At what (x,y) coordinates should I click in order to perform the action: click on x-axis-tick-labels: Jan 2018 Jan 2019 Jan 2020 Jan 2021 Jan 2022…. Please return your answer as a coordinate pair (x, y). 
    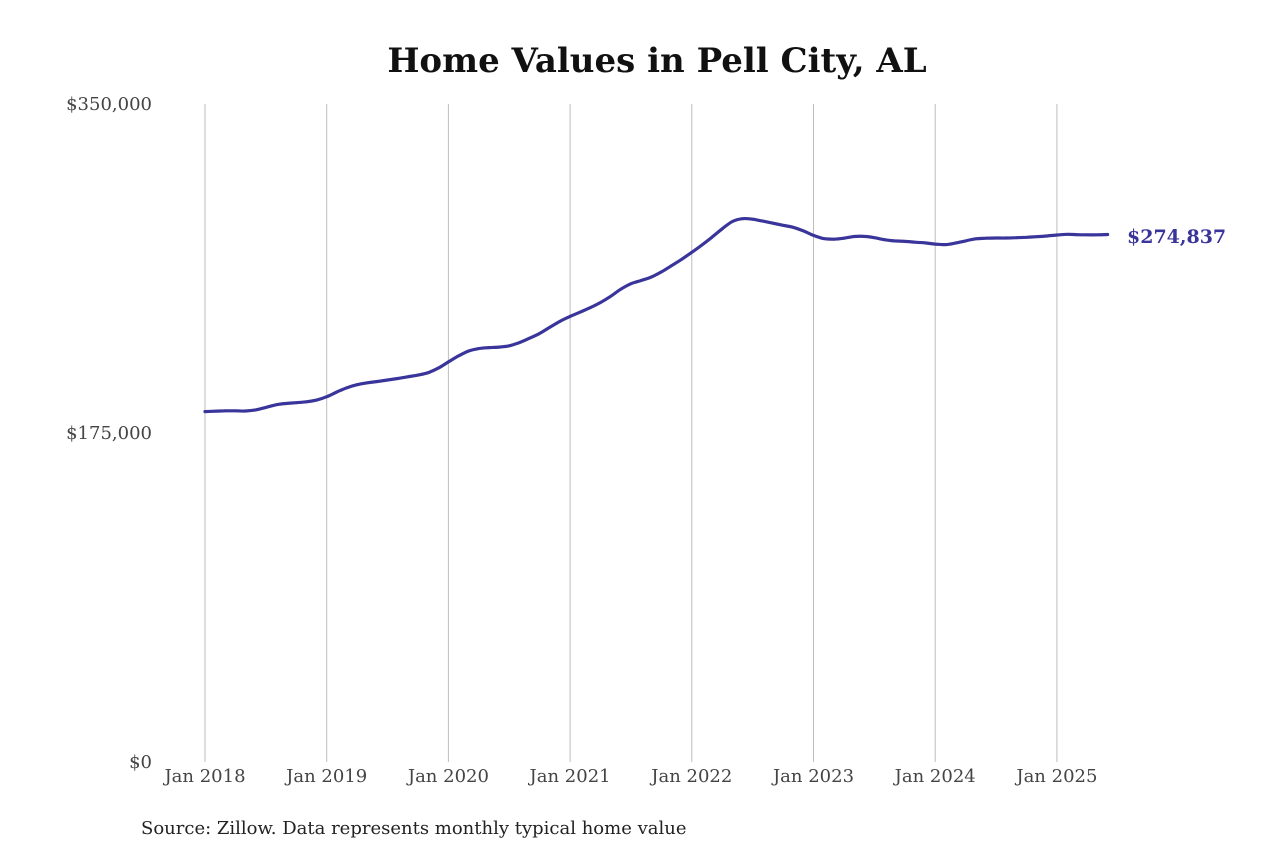
    Looking at the image, I should click on (629, 776).